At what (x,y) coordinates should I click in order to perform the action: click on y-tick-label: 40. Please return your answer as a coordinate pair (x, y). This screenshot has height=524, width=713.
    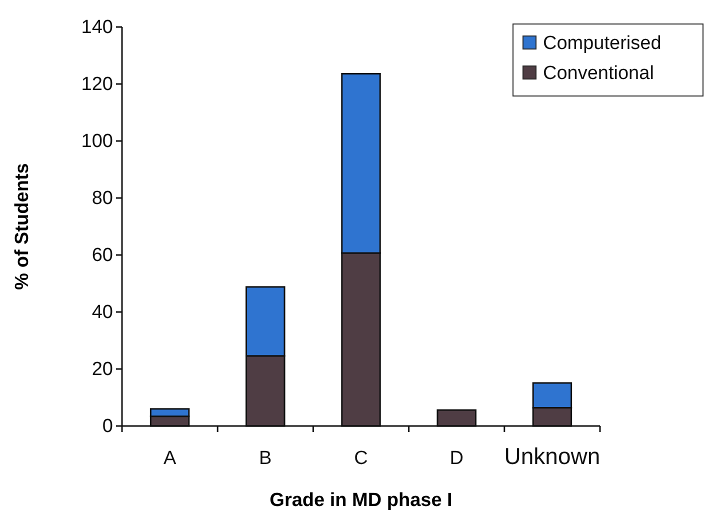
    Looking at the image, I should click on (102, 313).